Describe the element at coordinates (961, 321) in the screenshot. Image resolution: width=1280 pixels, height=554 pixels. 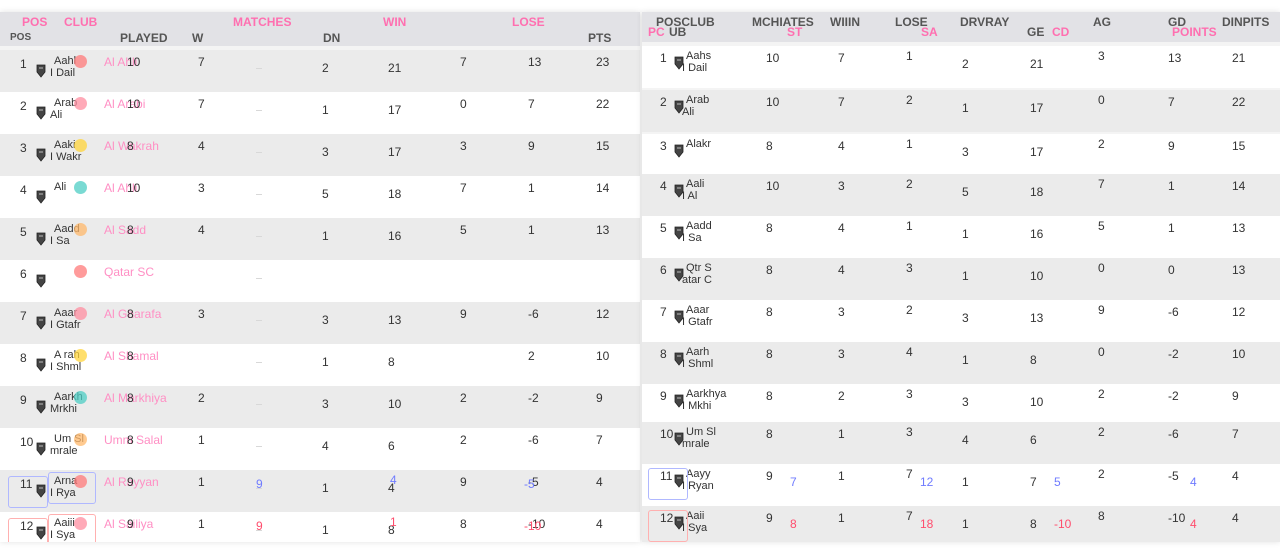
I see `table-row: 7 Aaar I Gtafr 8 3 2 3 13 9 -6 12` at that location.